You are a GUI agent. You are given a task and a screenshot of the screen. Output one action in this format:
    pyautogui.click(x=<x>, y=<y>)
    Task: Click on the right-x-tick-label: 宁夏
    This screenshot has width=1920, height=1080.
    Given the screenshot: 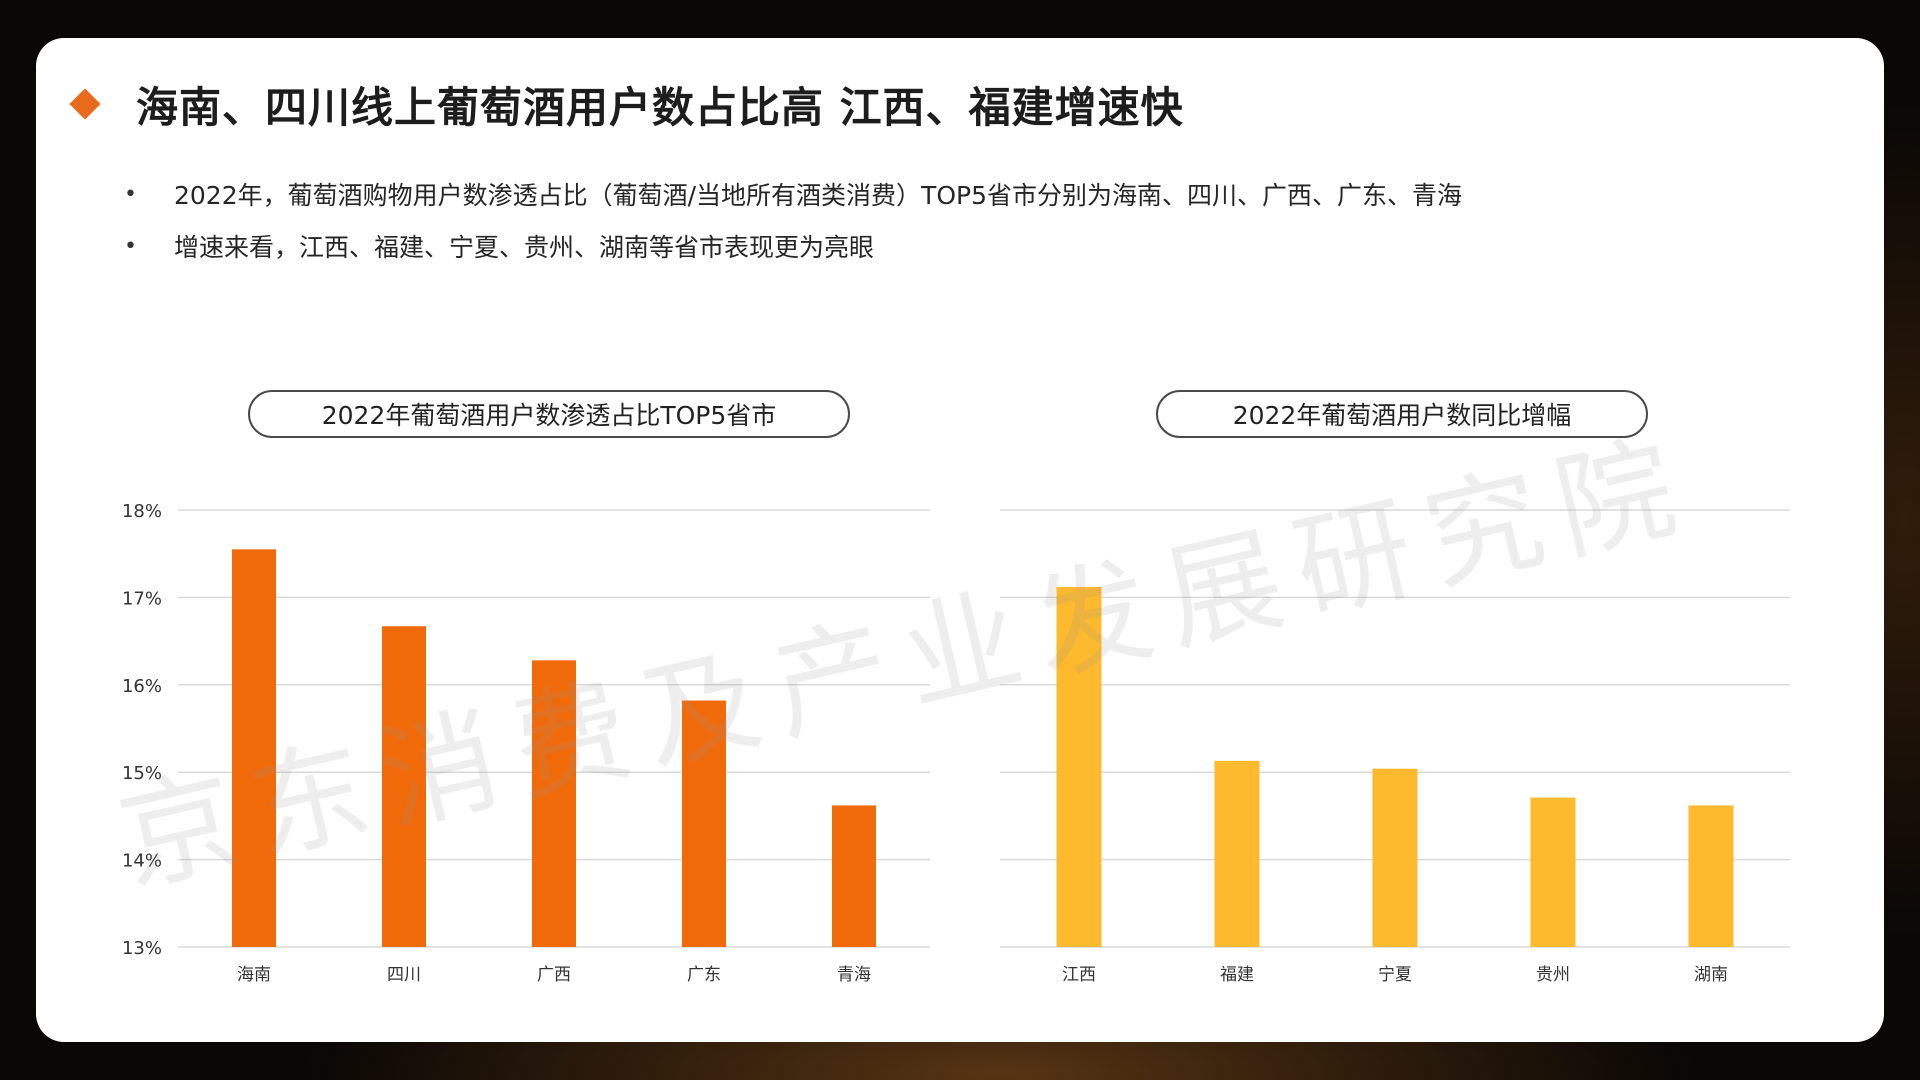 What is the action you would take?
    pyautogui.click(x=1395, y=975)
    